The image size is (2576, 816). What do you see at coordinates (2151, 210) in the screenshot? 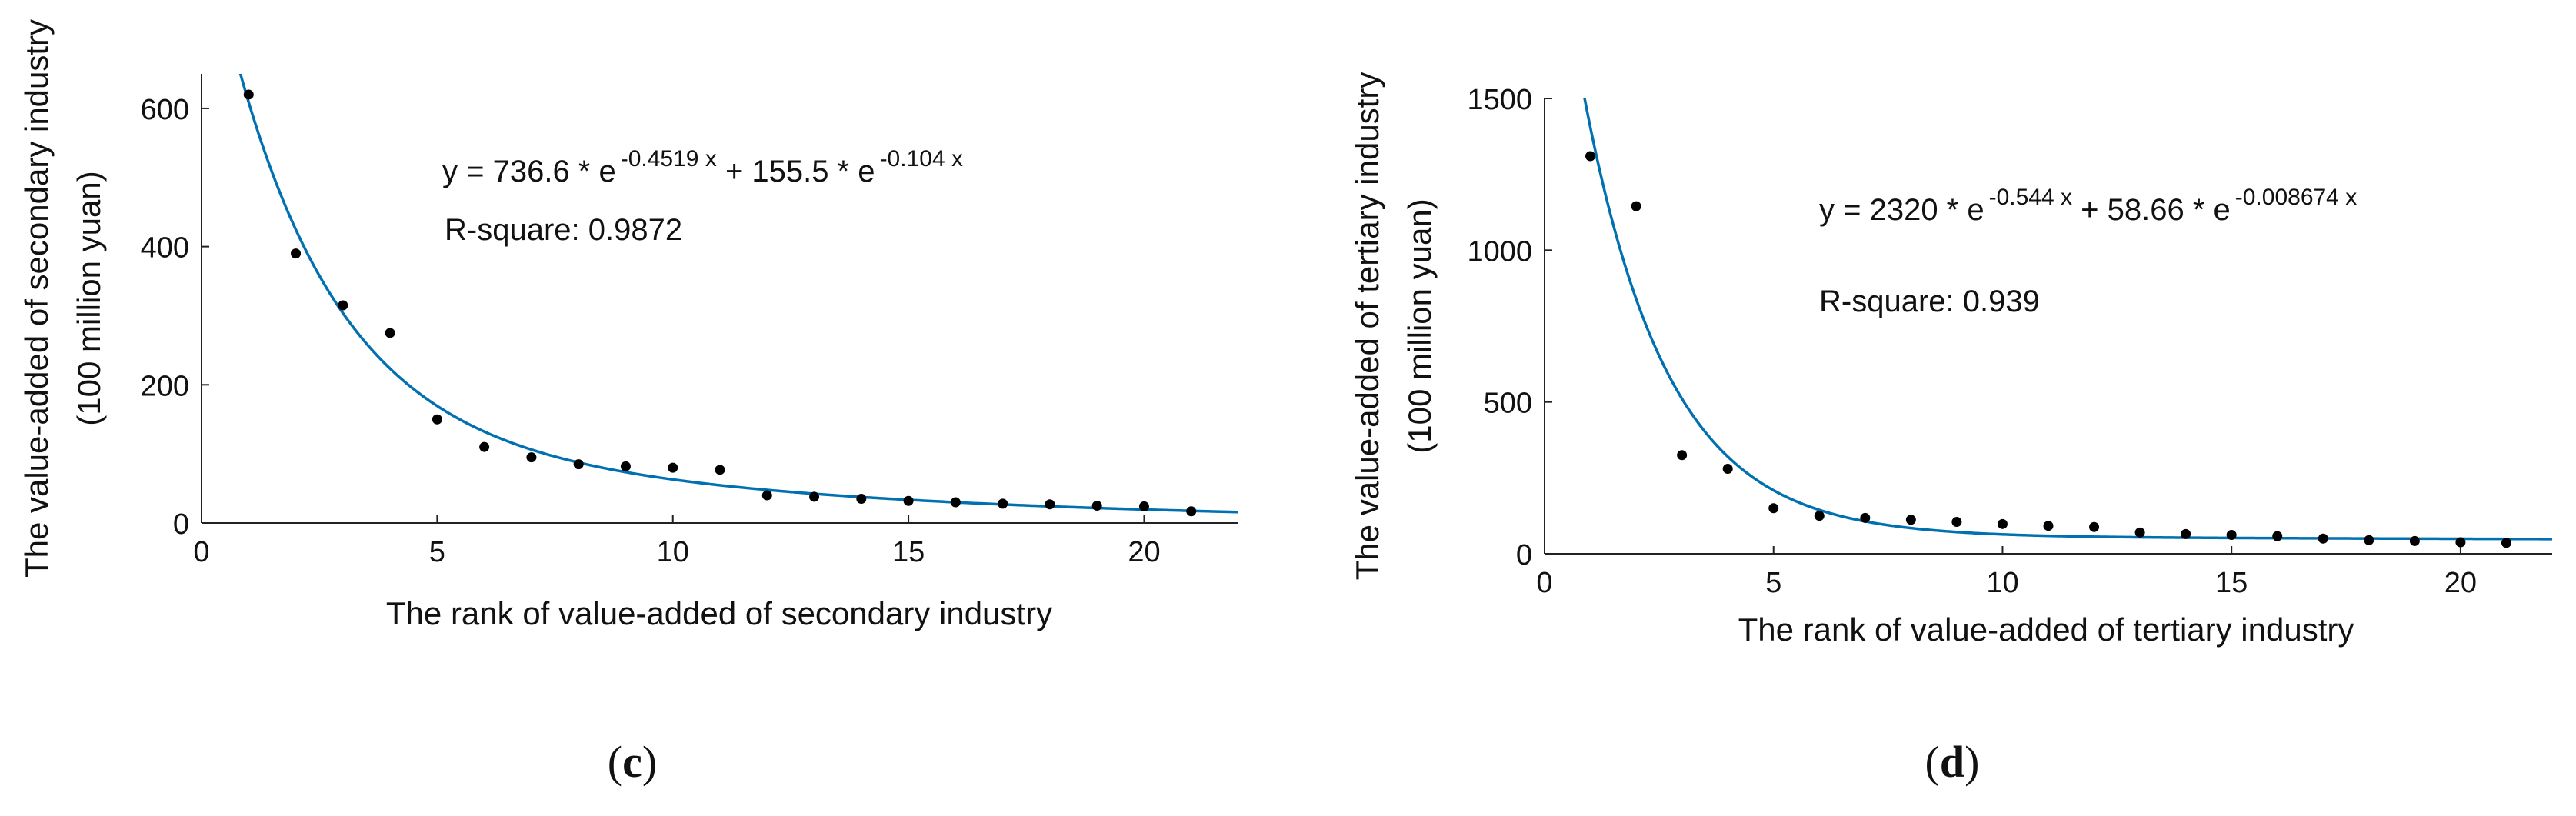
I see `equation-mid: + 58.66 * e` at bounding box center [2151, 210].